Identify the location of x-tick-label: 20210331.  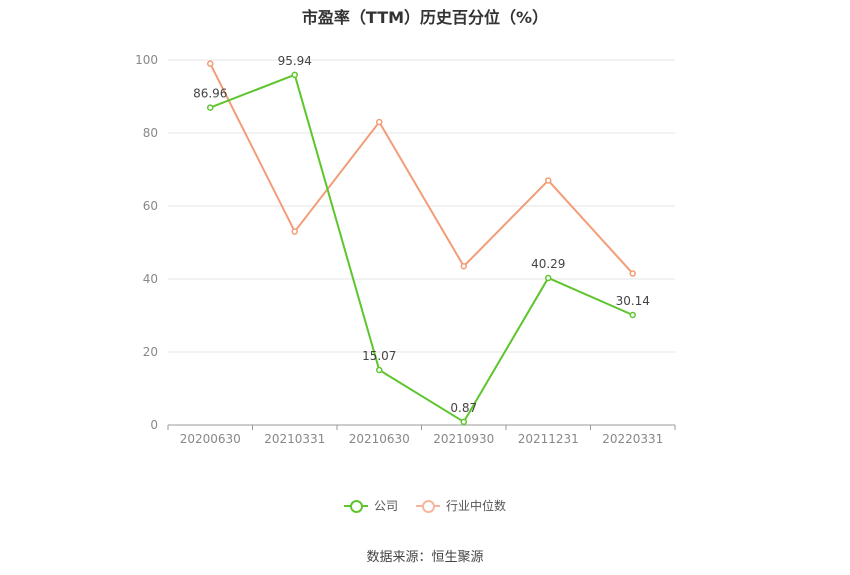
(294, 439).